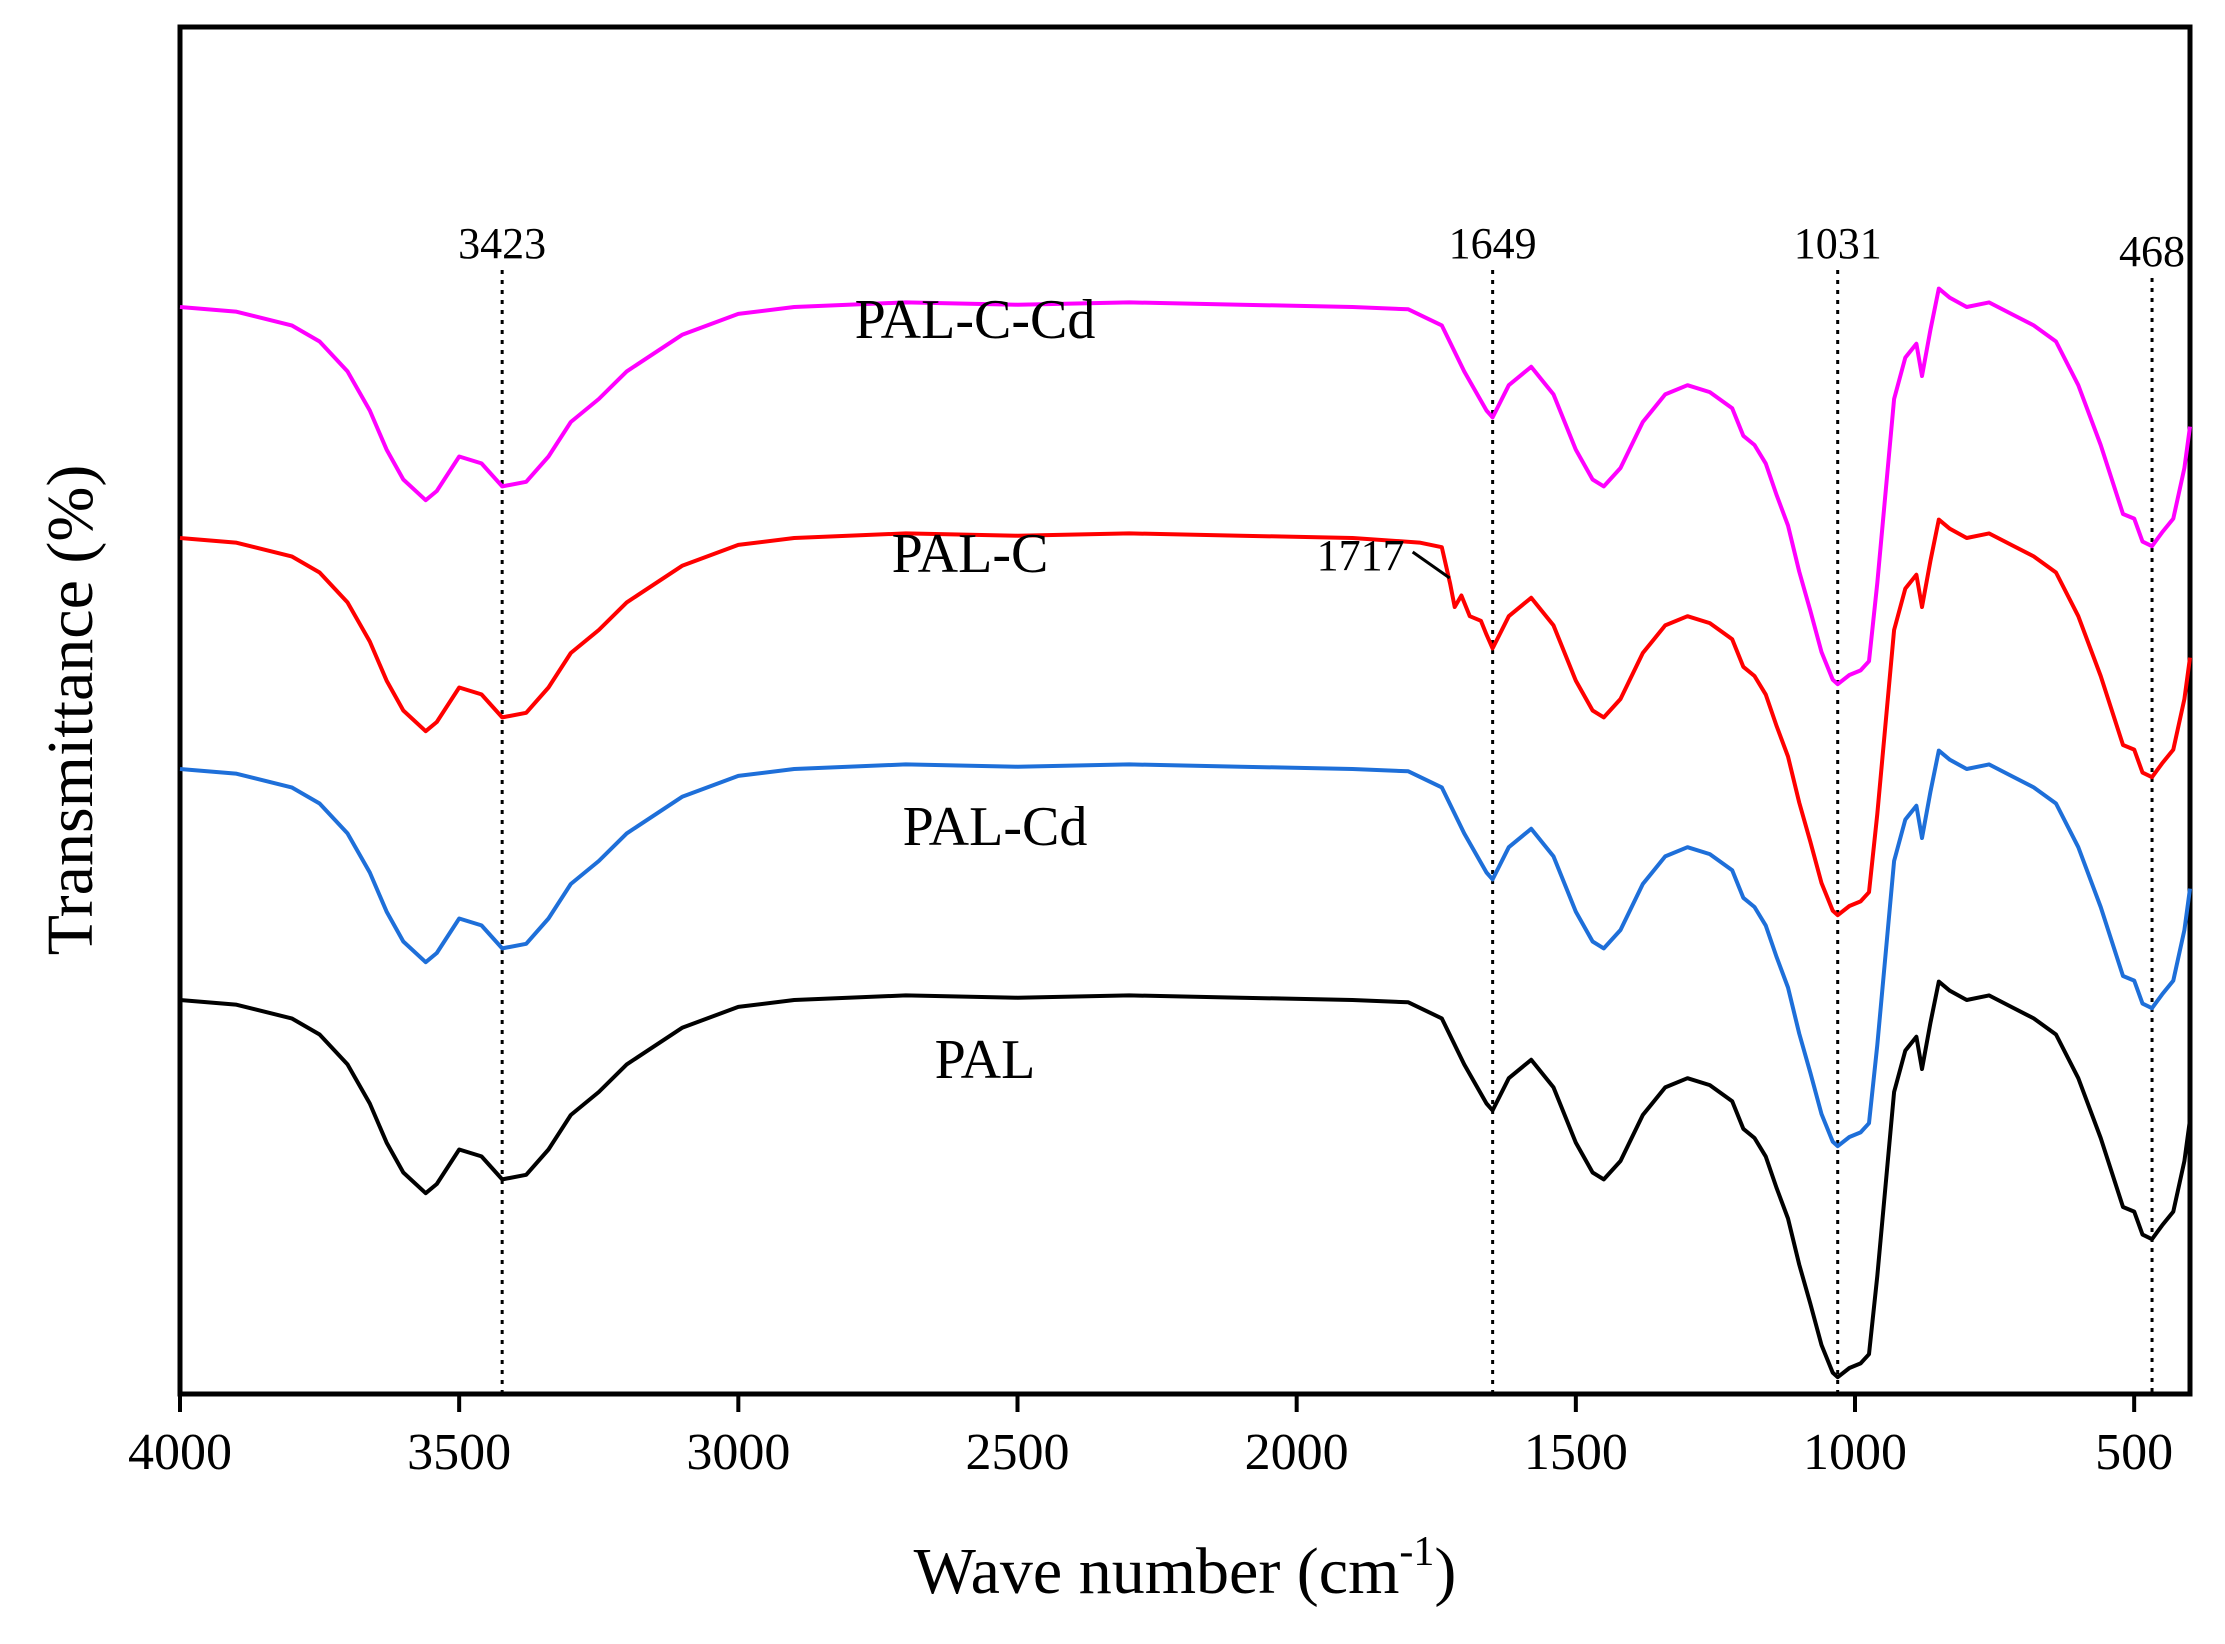 This screenshot has width=2225, height=1644. I want to click on series-labels: PAL-C-Cd PAL-C PAL-Cd PAL, so click(975, 690).